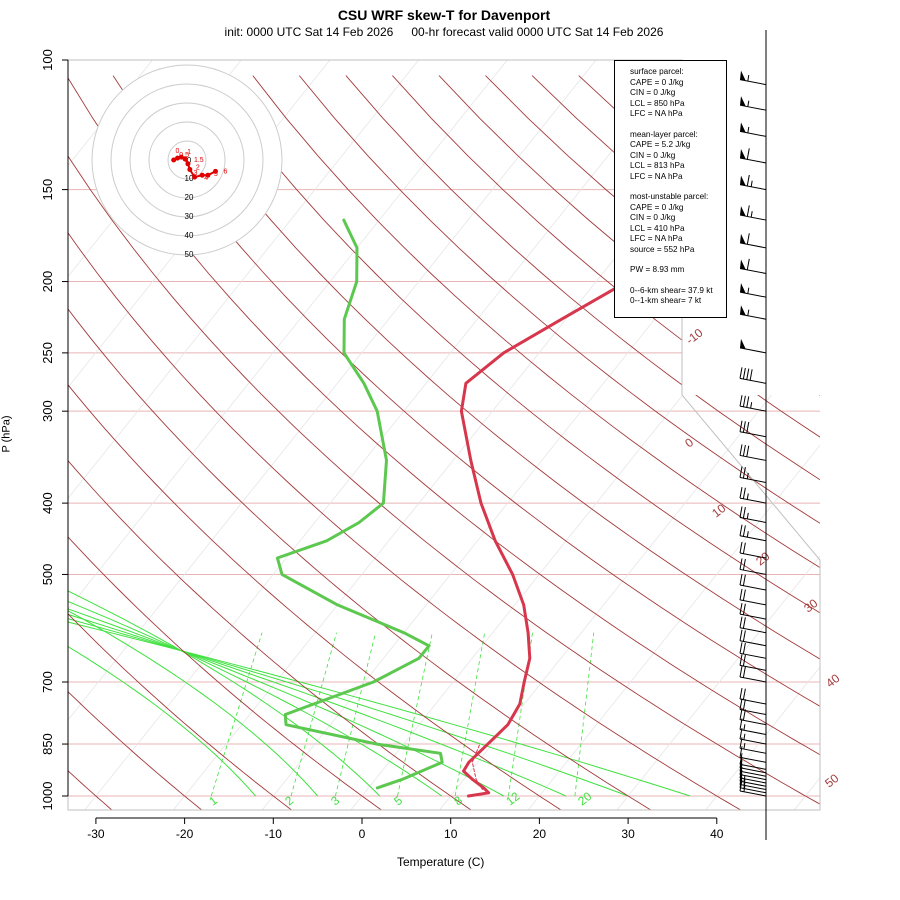 The height and width of the screenshot is (900, 900). Describe the element at coordinates (718, 510) in the screenshot. I see `isotherm-label: 10` at that location.